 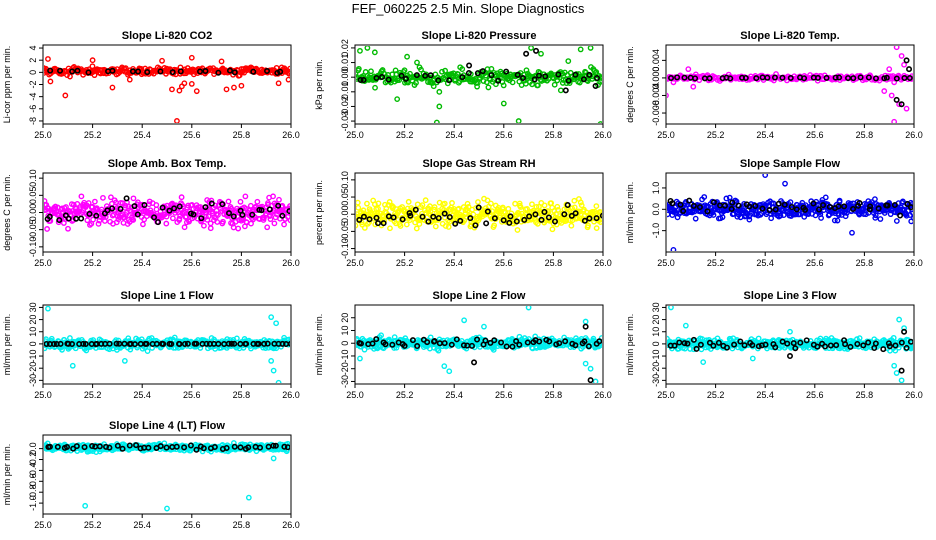 I want to click on y-tick-label: -0.2, so click(x=33, y=460).